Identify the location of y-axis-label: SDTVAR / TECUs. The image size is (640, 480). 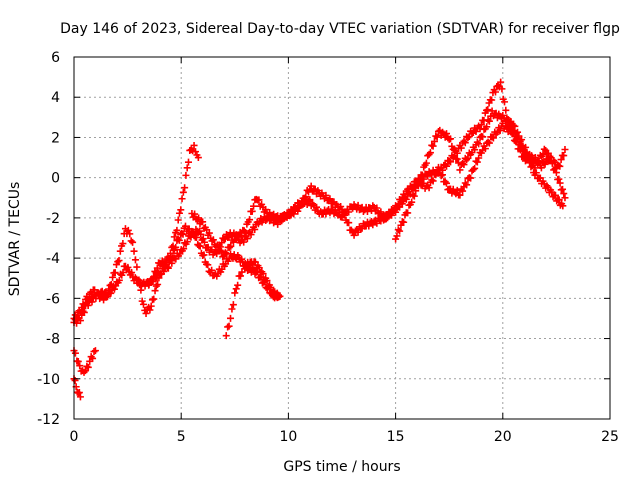
(15, 239).